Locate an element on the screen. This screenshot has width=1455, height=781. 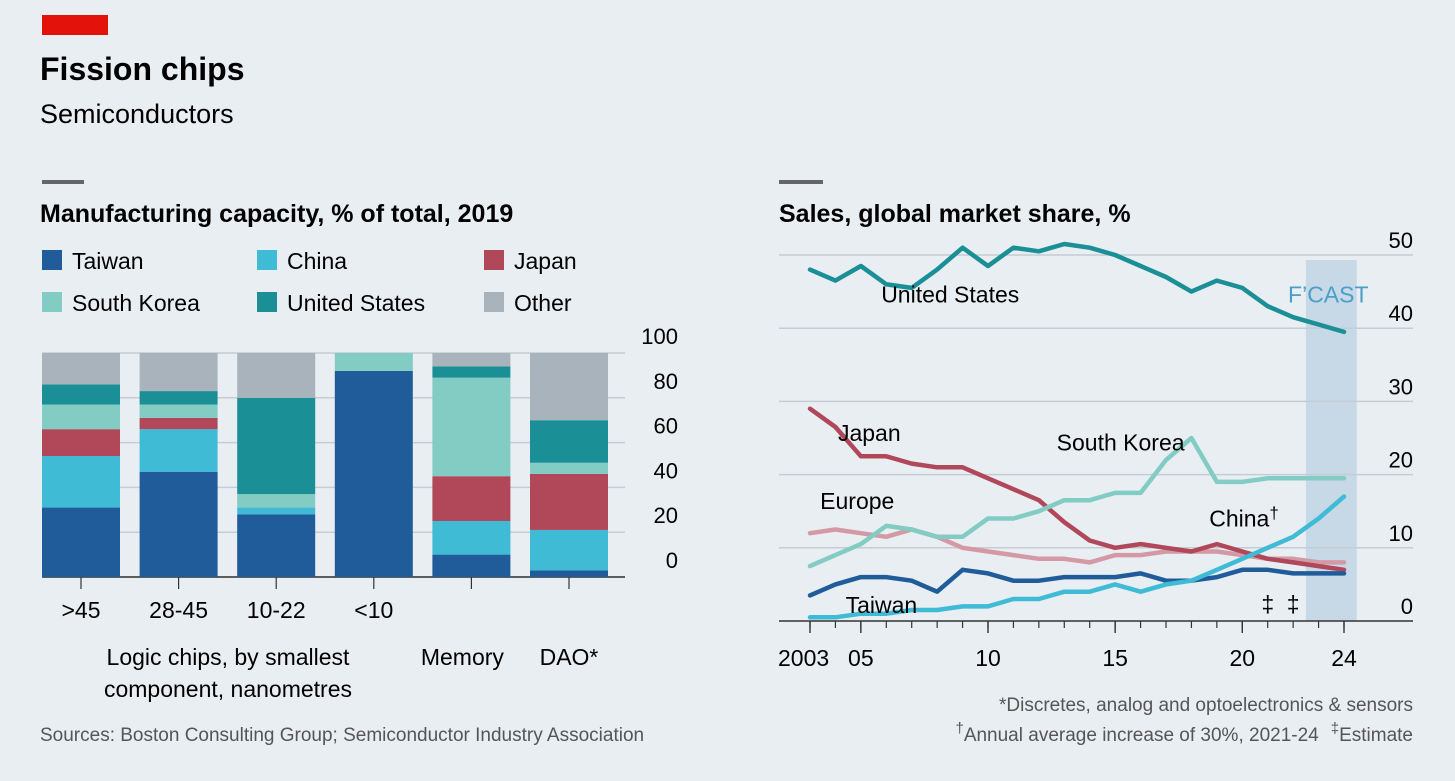
line-united-states is located at coordinates (1077, 288).